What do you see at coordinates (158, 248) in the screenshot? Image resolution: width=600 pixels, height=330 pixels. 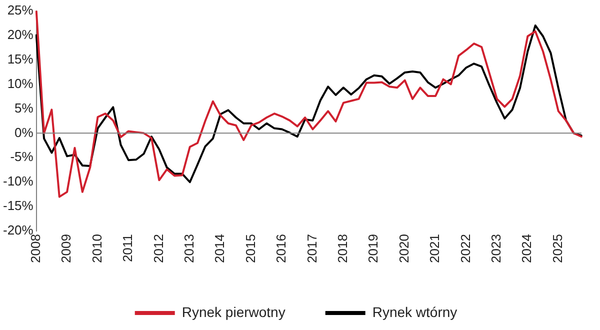 I see `x-tick-label: 2012` at bounding box center [158, 248].